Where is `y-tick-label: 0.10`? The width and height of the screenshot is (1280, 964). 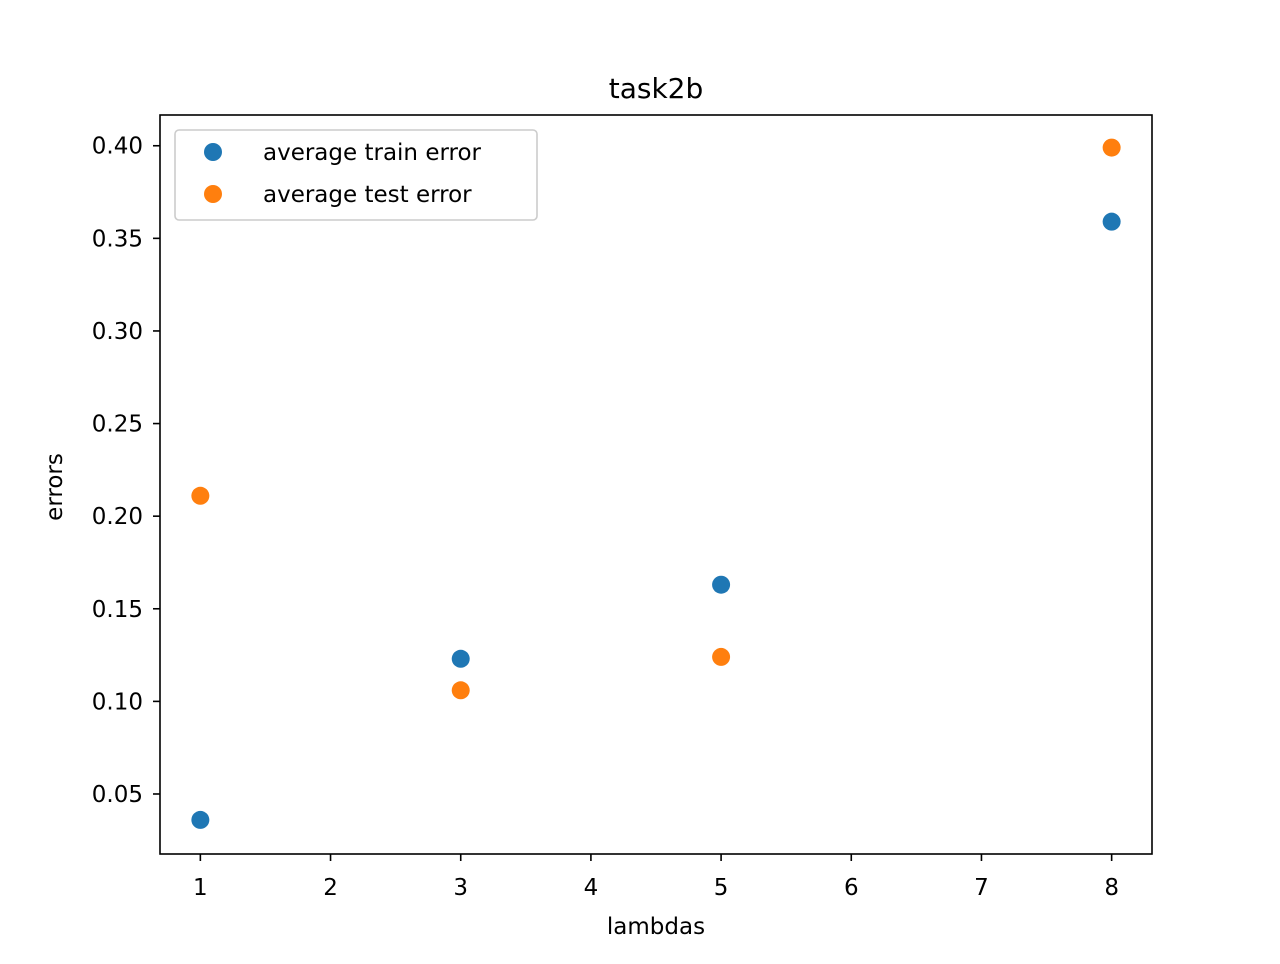 y-tick-label: 0.10 is located at coordinates (117, 702).